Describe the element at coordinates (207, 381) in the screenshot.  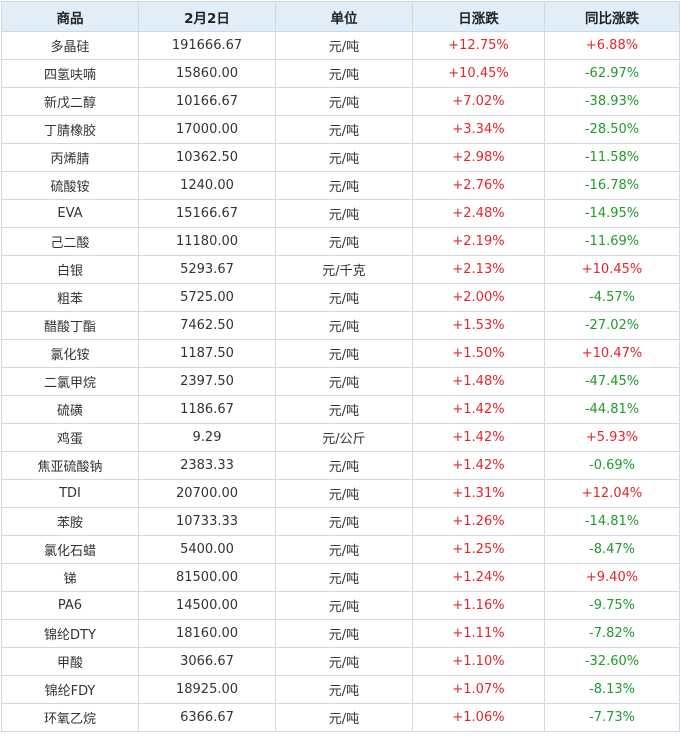
I see `price-cell: 2397.50` at that location.